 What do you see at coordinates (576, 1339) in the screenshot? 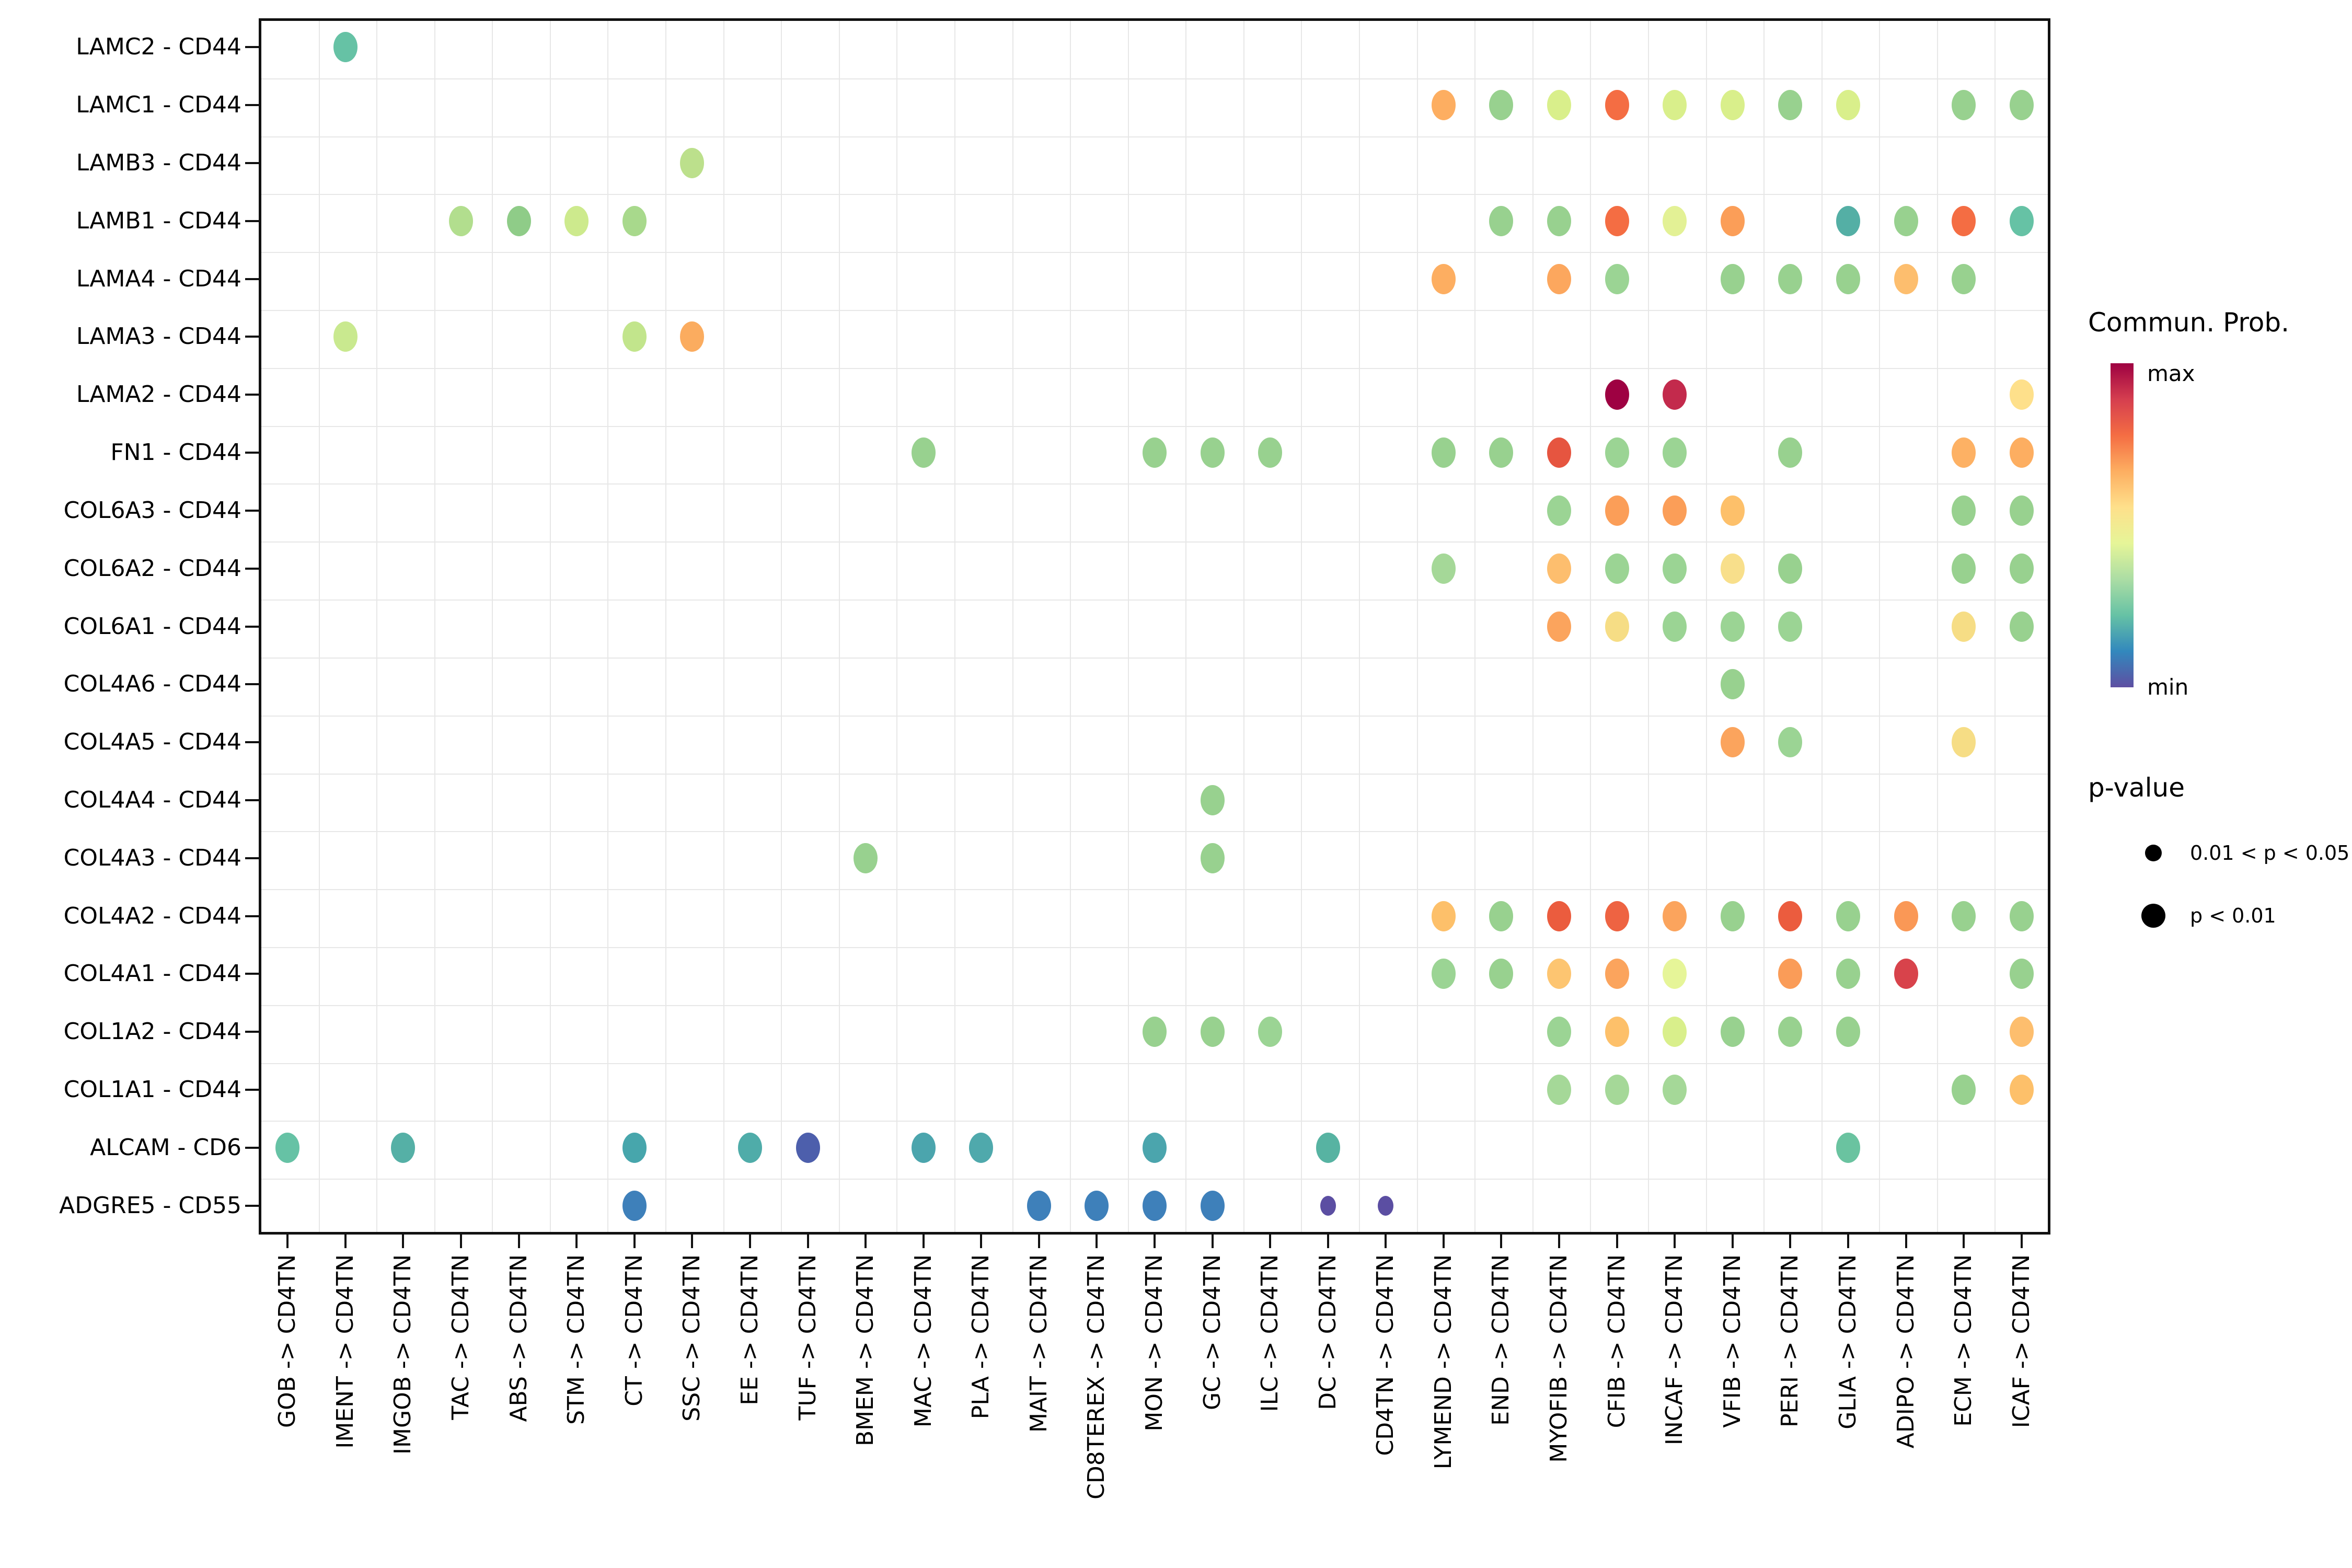
I see `x-axis-label: STM -> CD4TN` at bounding box center [576, 1339].